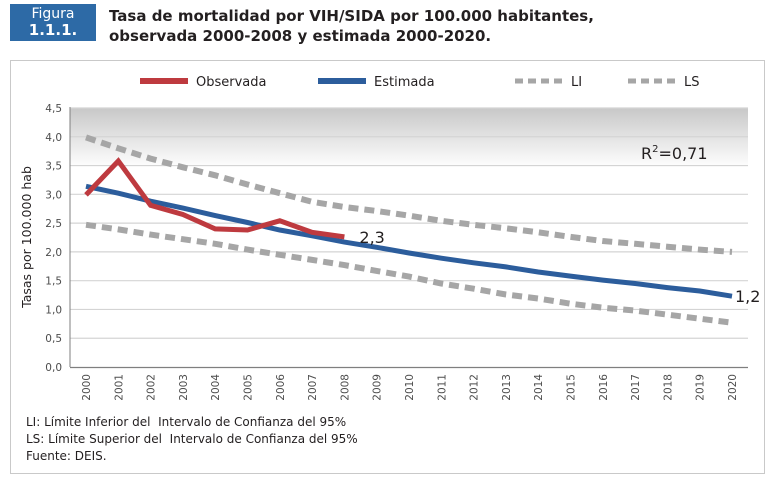 Image resolution: width=779 pixels, height=488 pixels. What do you see at coordinates (53, 253) in the screenshot?
I see `y-tick-label: 2,0` at bounding box center [53, 253].